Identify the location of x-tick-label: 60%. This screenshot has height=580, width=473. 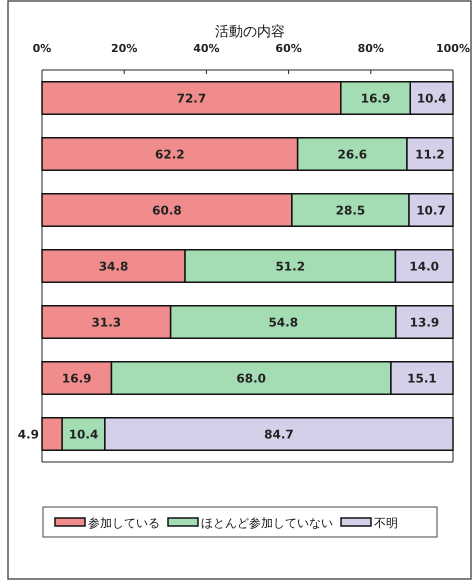
(288, 48).